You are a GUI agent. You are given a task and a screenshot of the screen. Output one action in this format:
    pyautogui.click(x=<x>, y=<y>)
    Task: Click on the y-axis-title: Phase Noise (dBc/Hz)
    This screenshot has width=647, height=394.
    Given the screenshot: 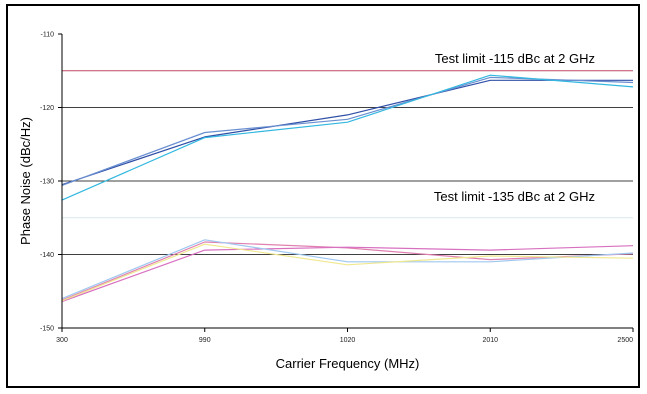 What is the action you would take?
    pyautogui.click(x=25, y=181)
    